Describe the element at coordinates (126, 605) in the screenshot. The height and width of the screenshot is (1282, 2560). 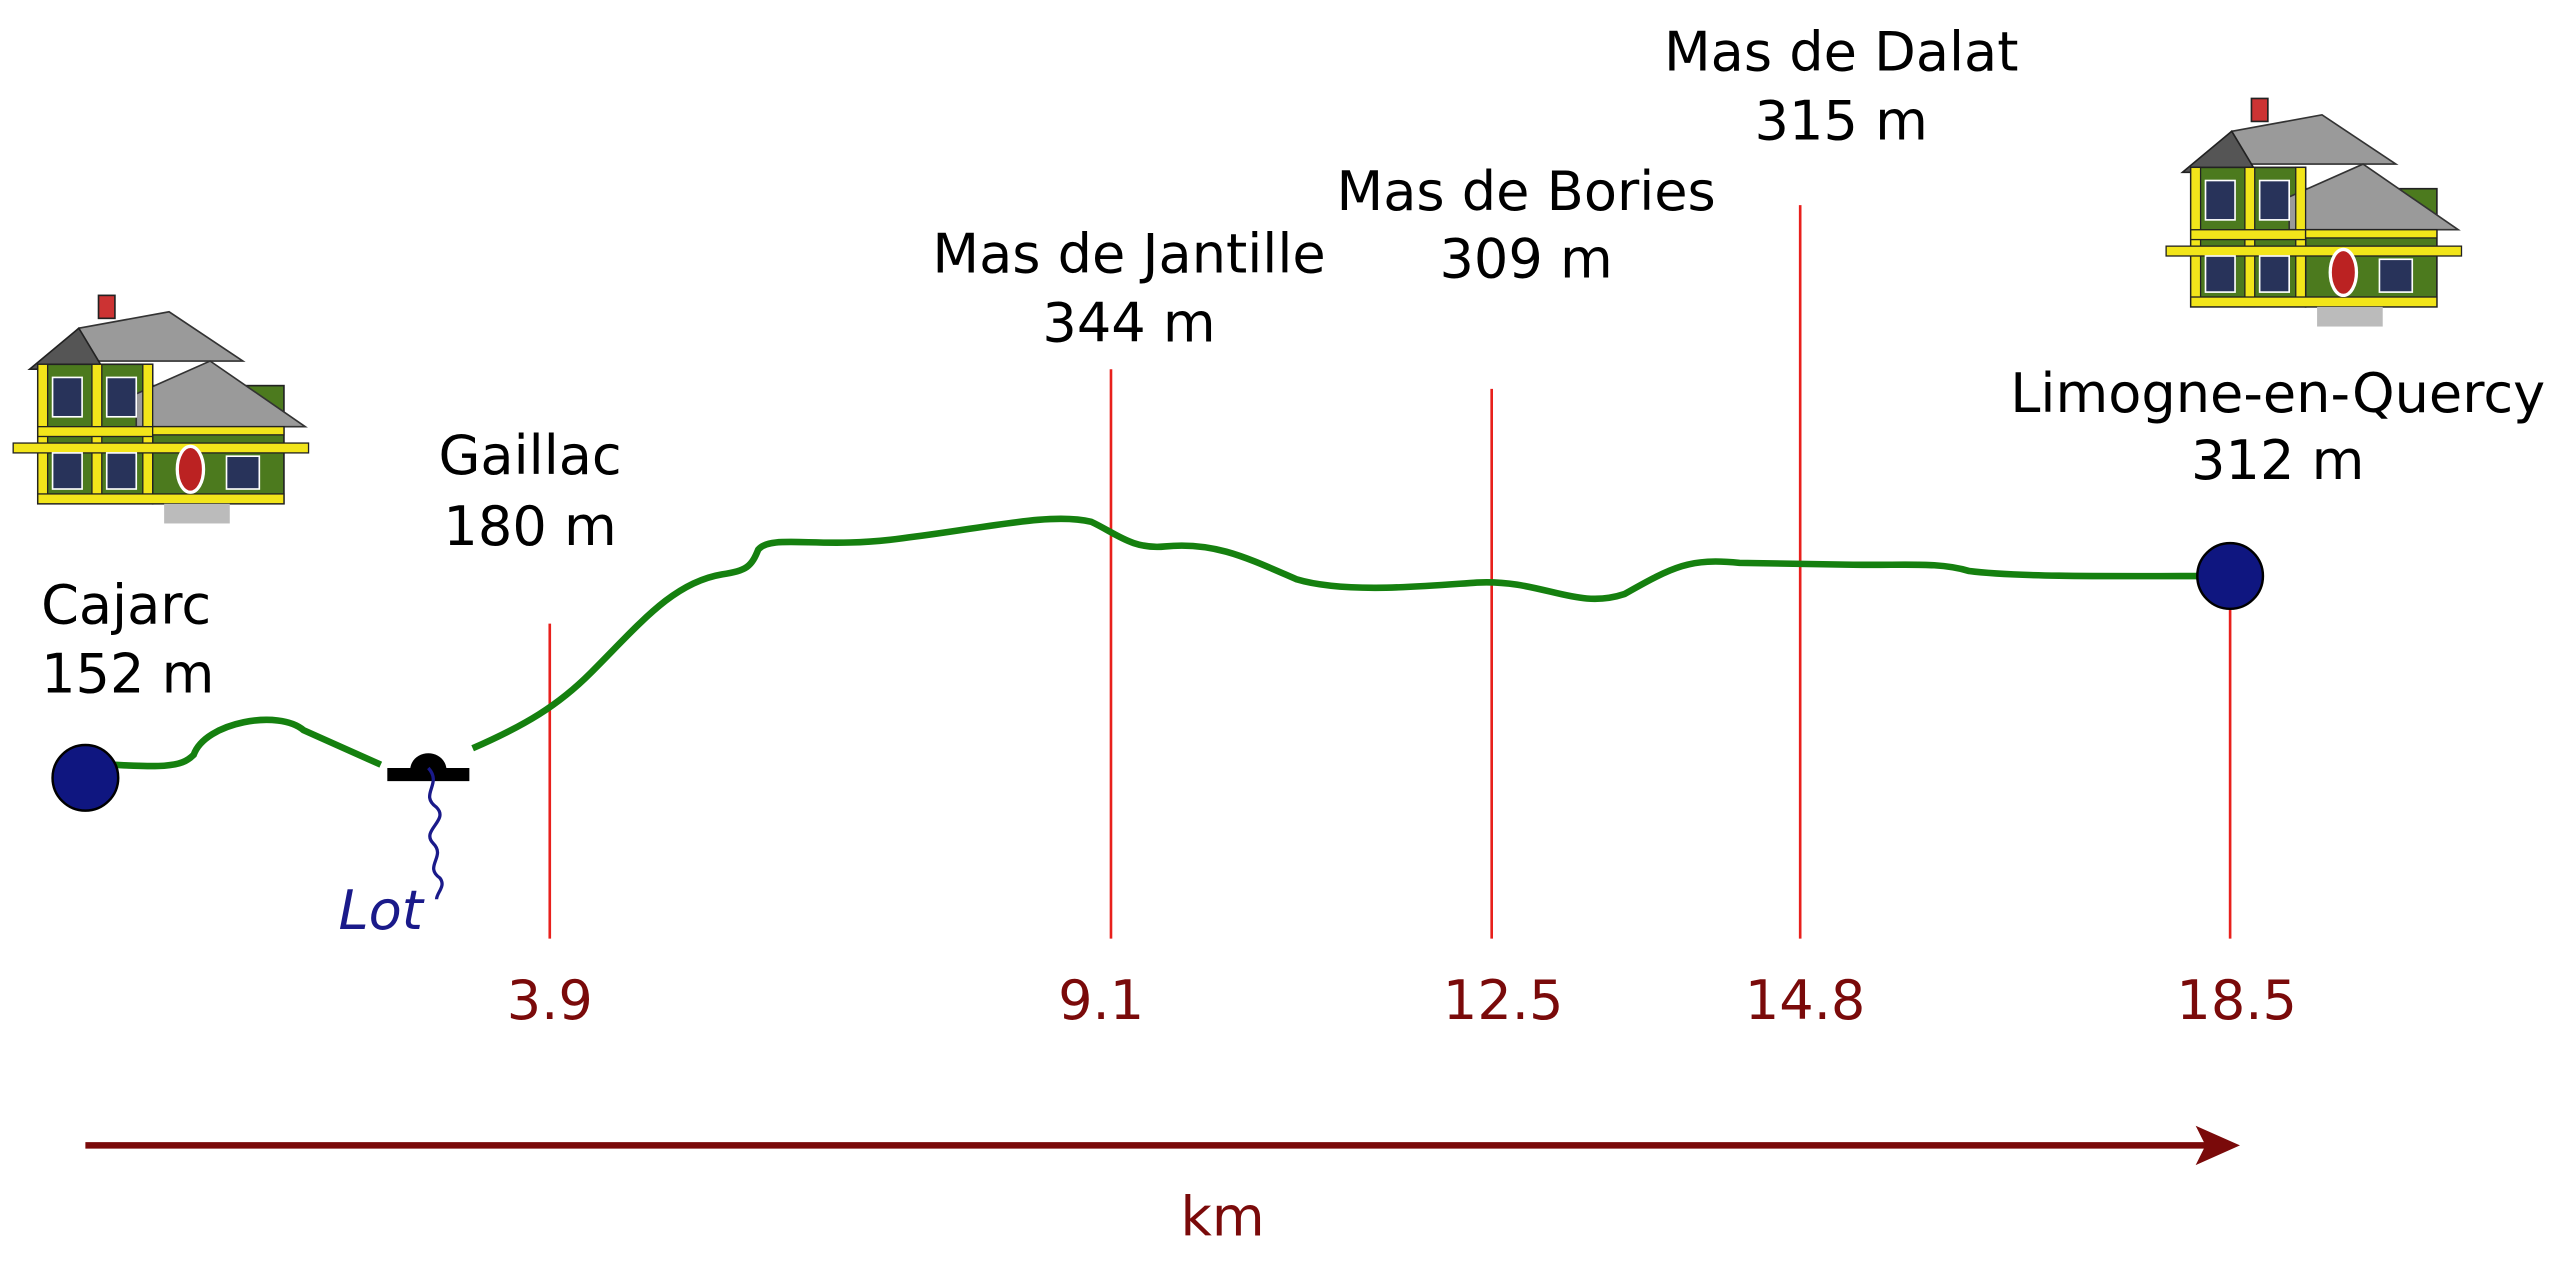
I see `place-name: Cajarc` at that location.